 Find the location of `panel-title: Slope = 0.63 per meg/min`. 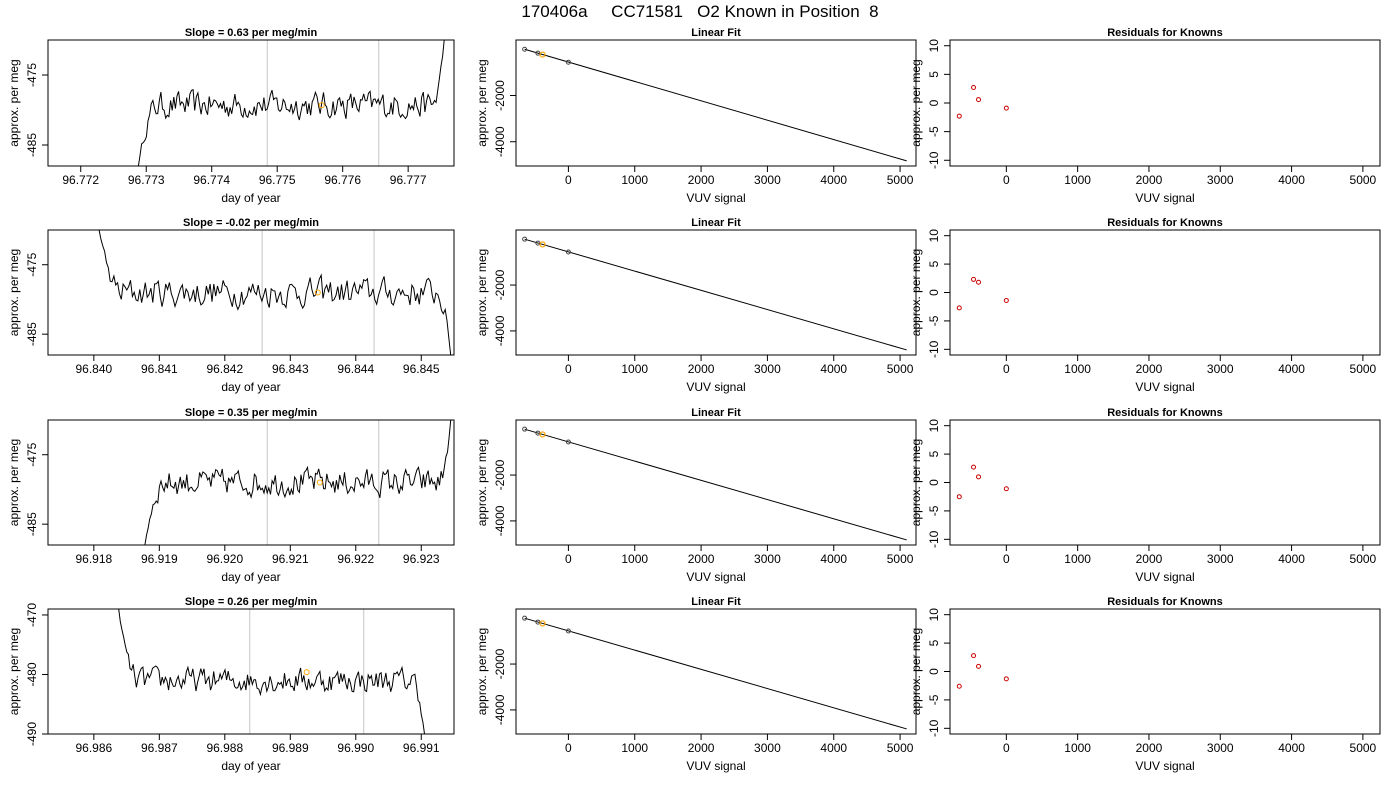

panel-title: Slope = 0.63 per meg/min is located at coordinates (251, 33).